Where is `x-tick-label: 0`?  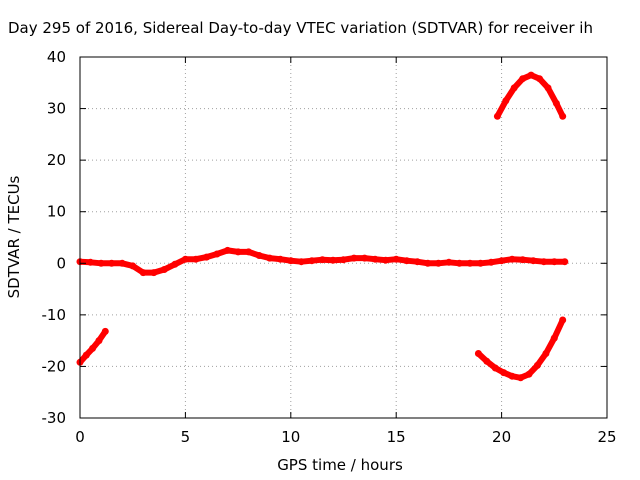 x-tick-label: 0 is located at coordinates (80, 437).